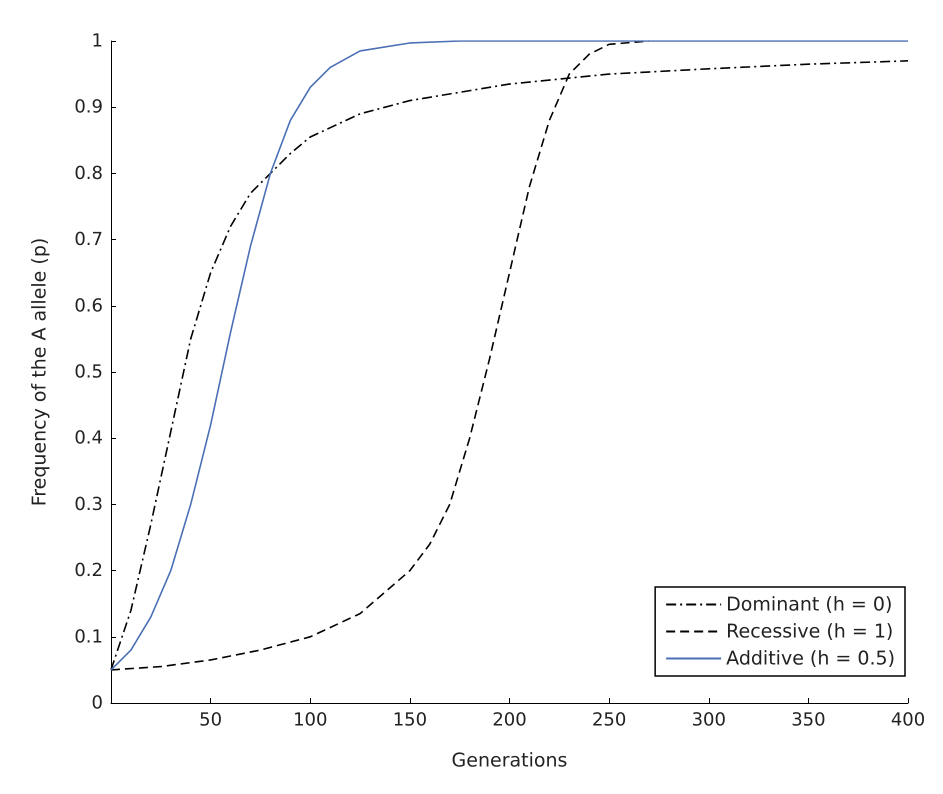 The height and width of the screenshot is (794, 943). What do you see at coordinates (97, 41) in the screenshot?
I see `y-tick-label: 1` at bounding box center [97, 41].